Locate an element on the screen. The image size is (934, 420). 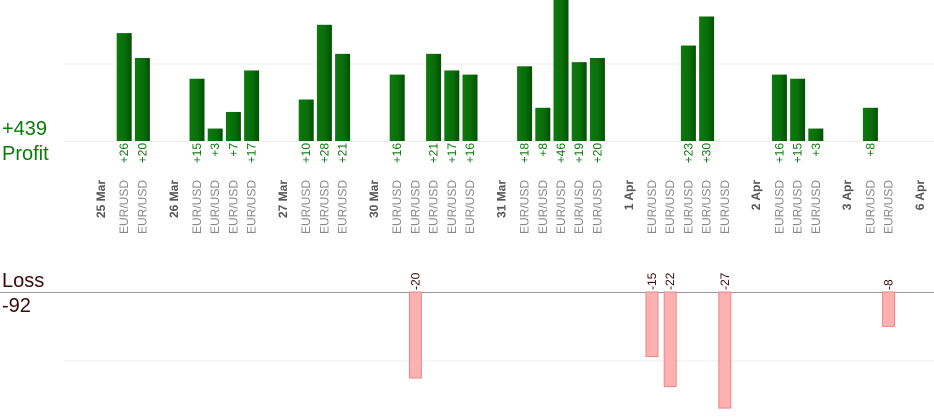
profit-value-label: +18 is located at coordinates (525, 153).